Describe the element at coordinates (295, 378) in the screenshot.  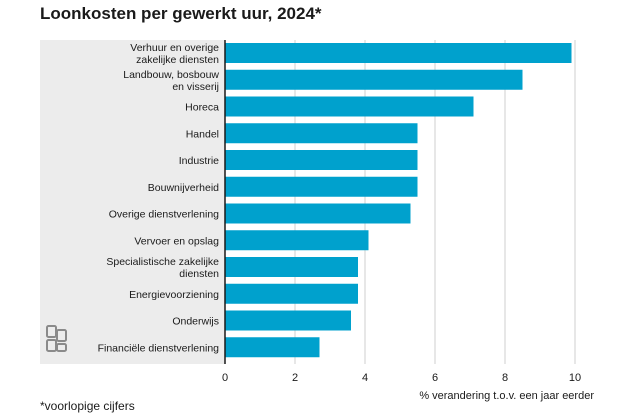
I see `x-tick-label: 2` at that location.